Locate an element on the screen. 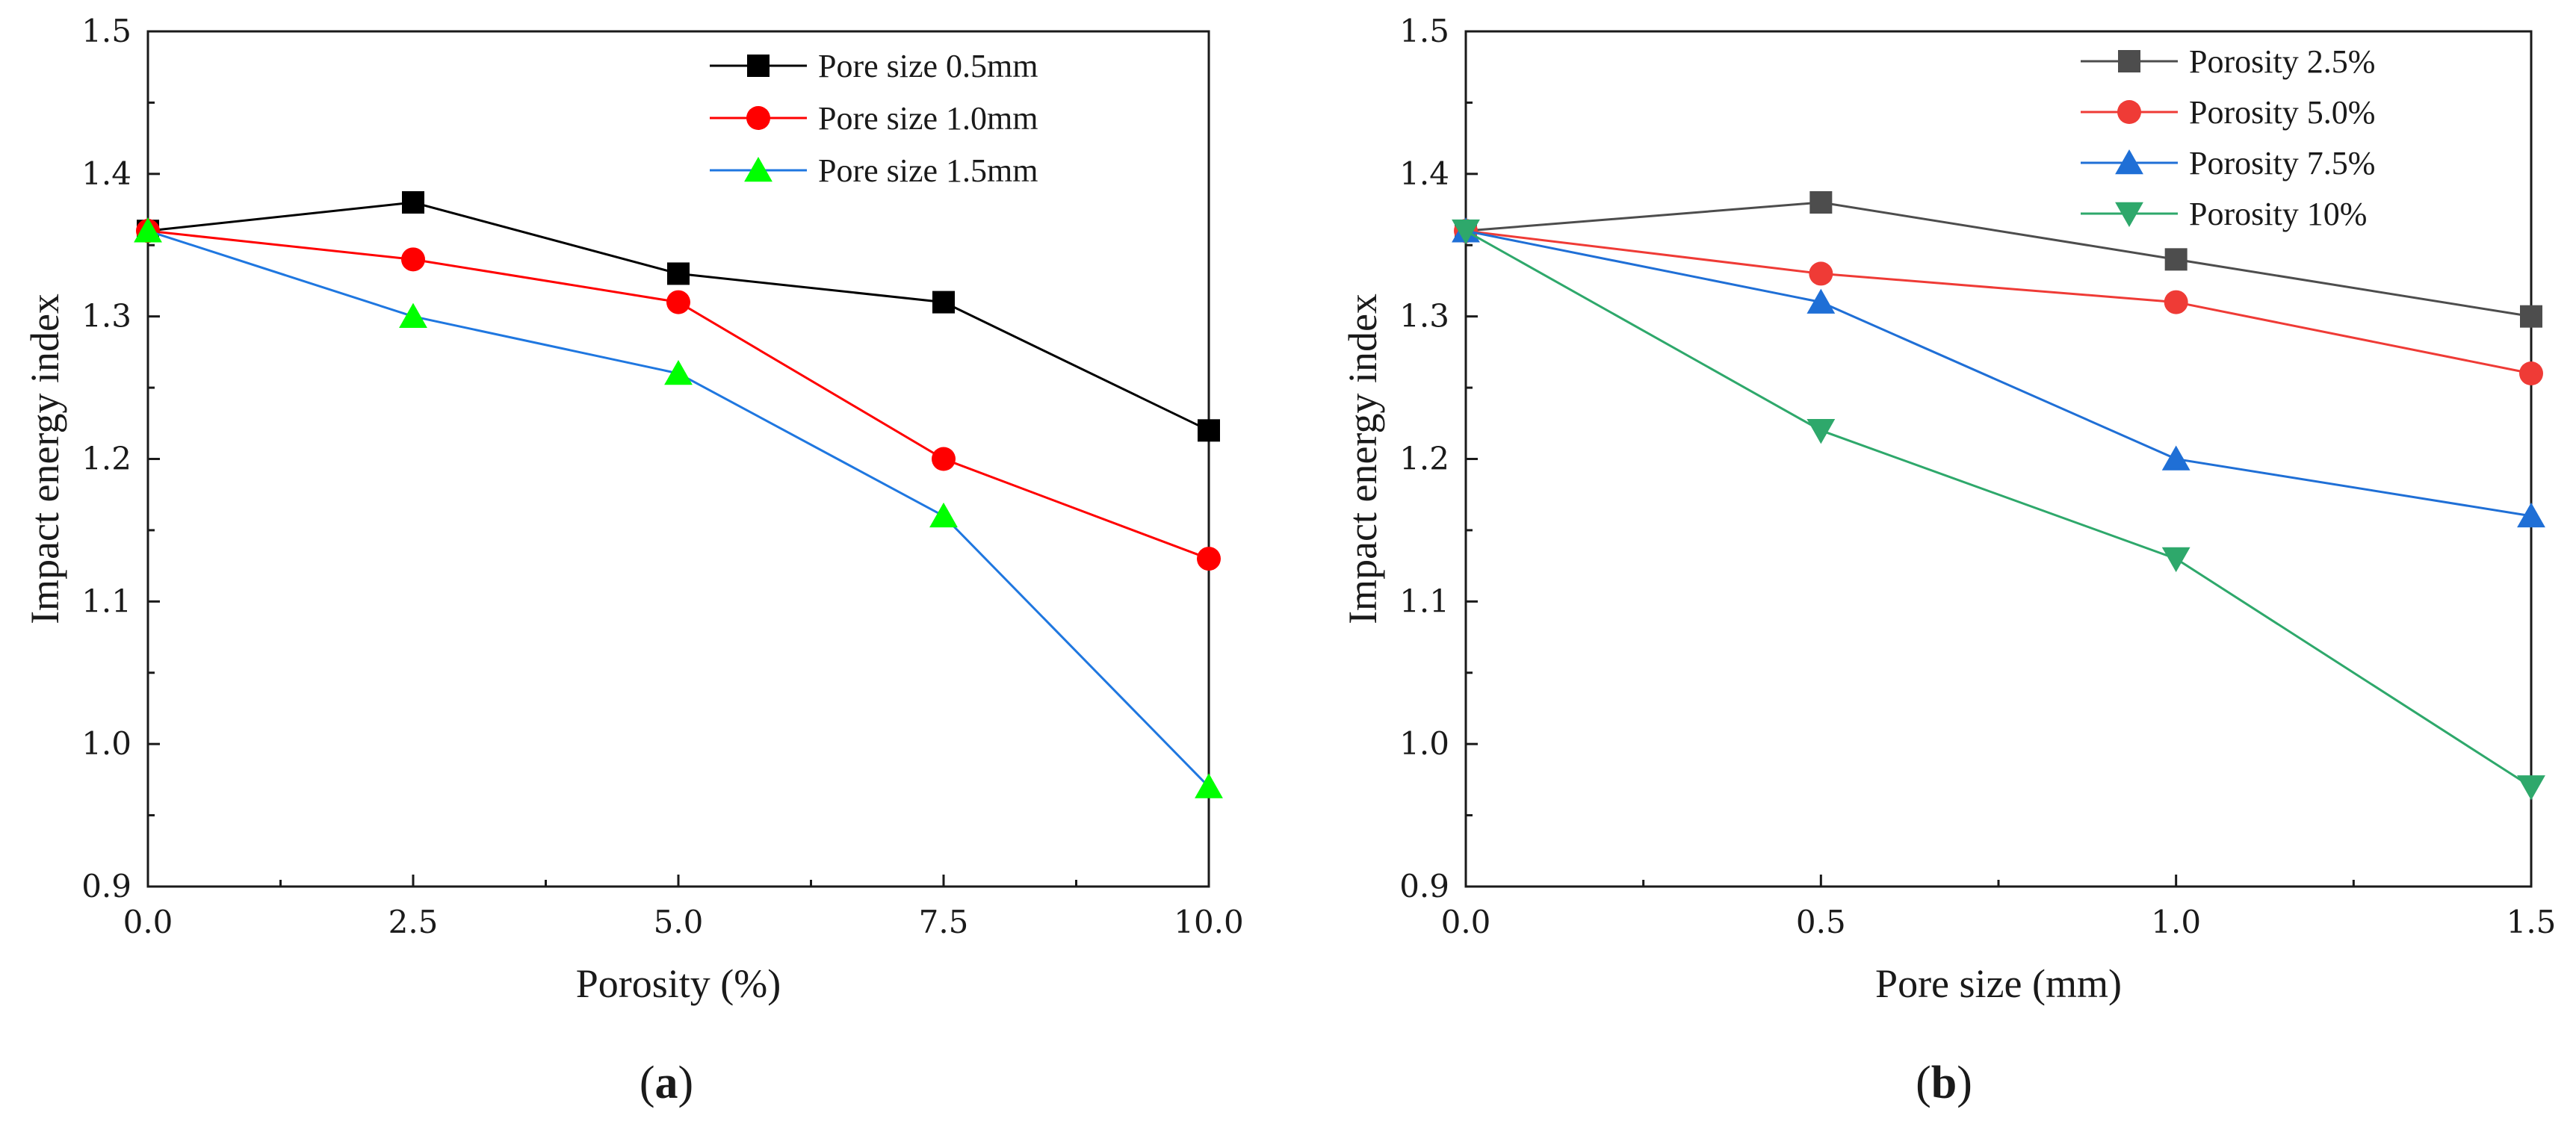 The width and height of the screenshot is (2576, 1133). x-tick-label-a: 2.5 is located at coordinates (413, 922).